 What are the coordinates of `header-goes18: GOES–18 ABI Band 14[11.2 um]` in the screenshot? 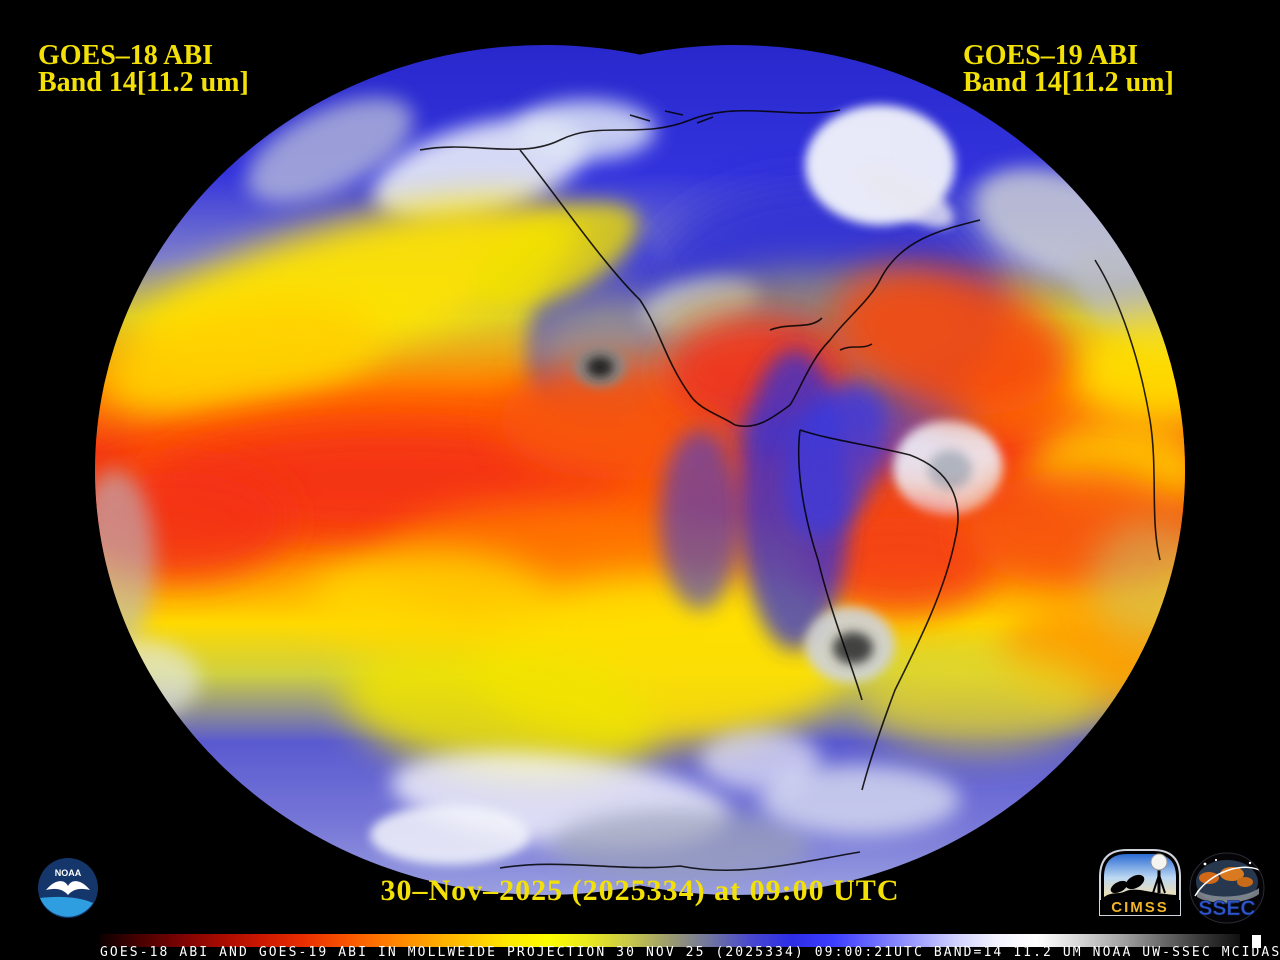 It's located at (143, 69).